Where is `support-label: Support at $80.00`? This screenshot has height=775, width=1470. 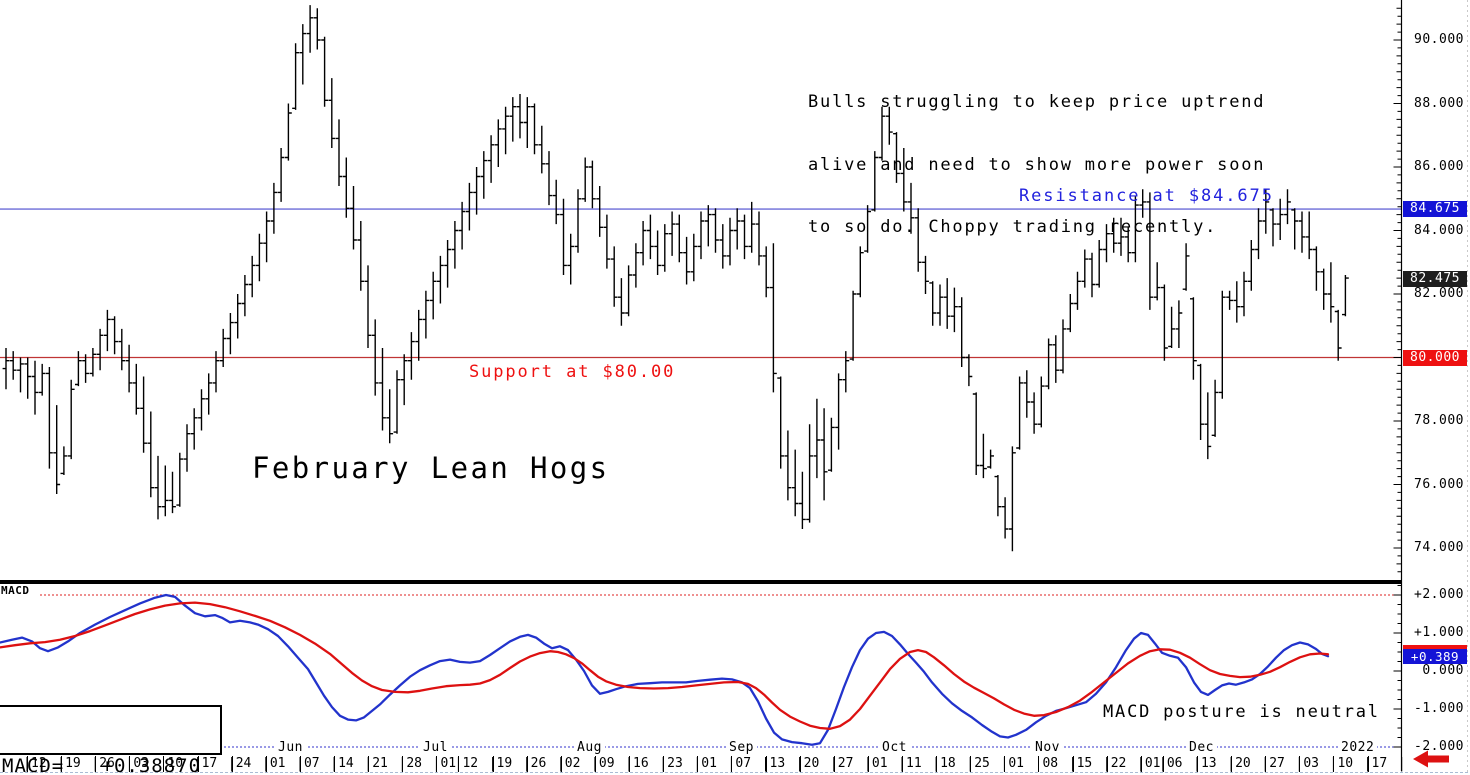 support-label: Support at $80.00 is located at coordinates (572, 372).